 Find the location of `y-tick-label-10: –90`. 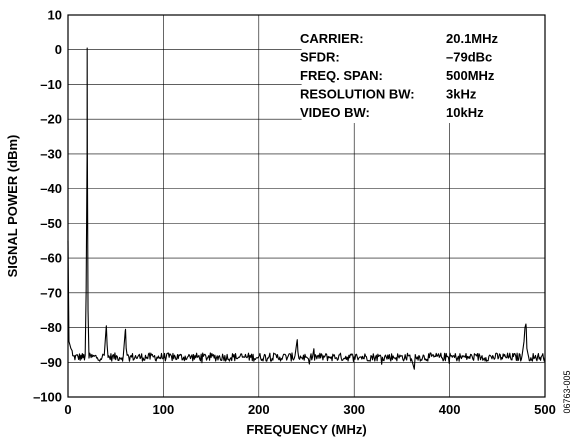

y-tick-label-10: –90 is located at coordinates (51, 362).